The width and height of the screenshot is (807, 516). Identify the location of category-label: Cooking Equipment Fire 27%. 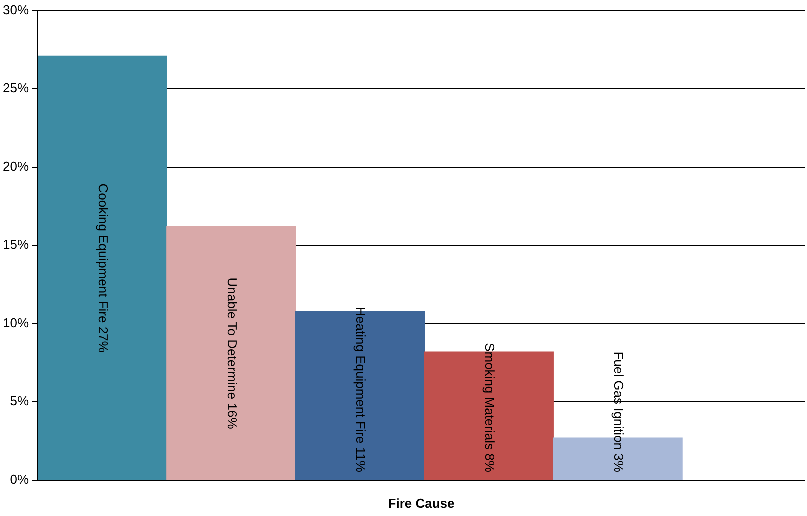
(103, 268).